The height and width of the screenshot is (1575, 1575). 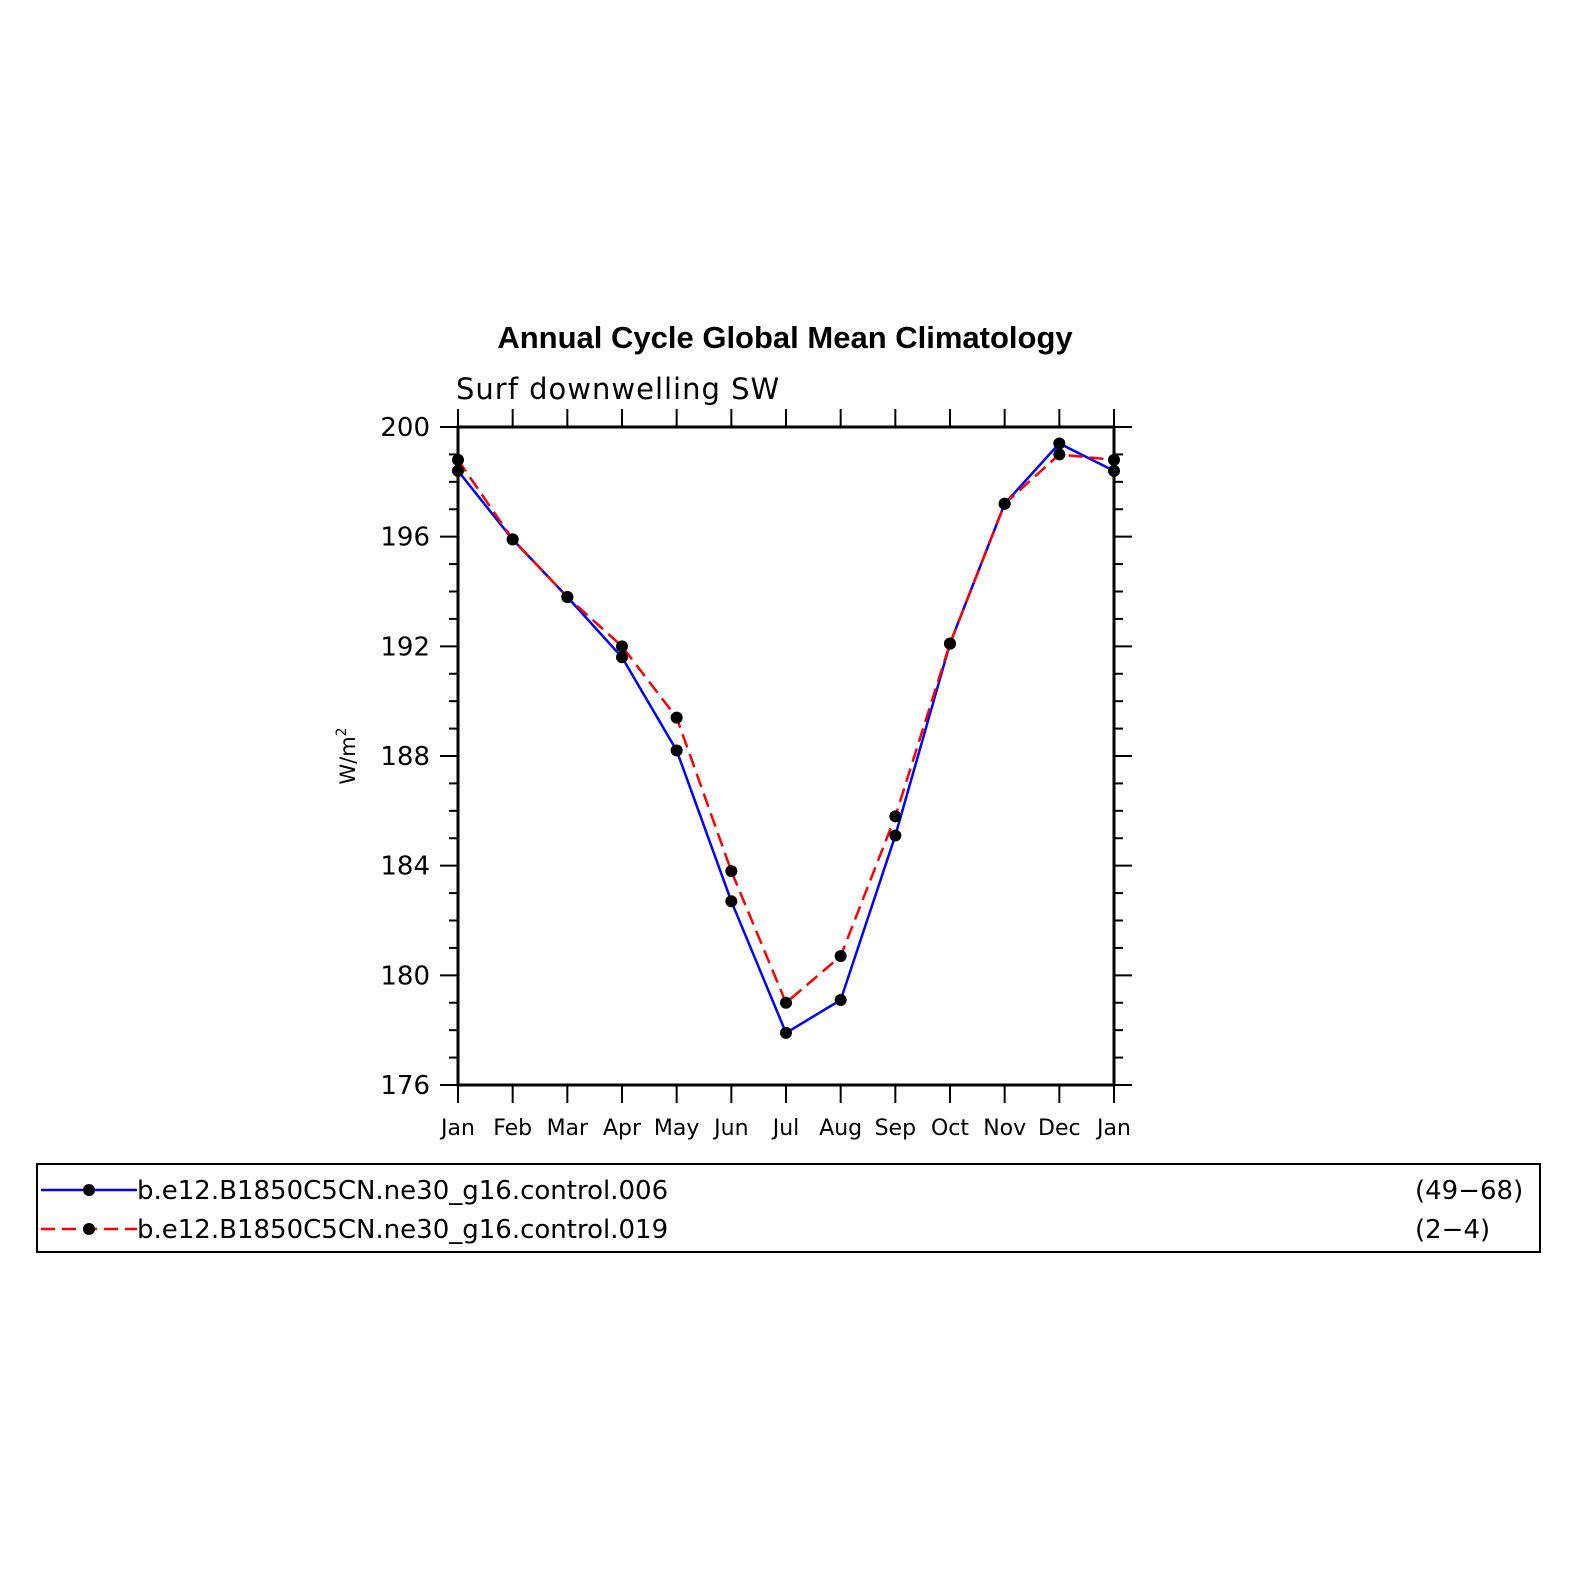 I want to click on x-tick-label: Apr, so click(x=622, y=1128).